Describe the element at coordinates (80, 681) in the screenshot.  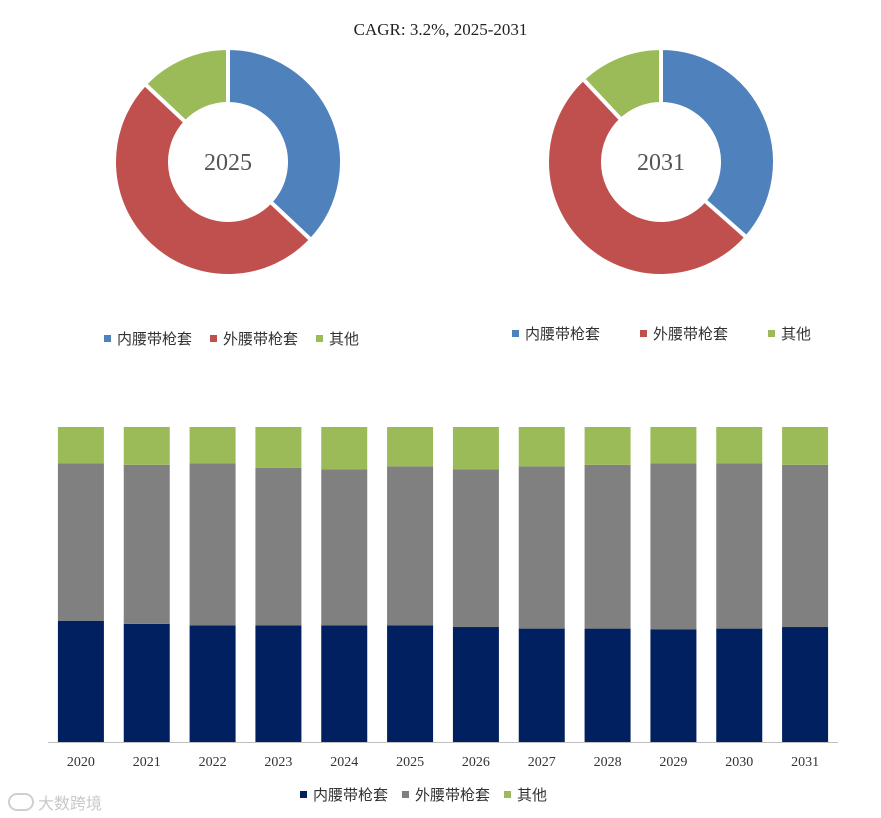
I see `bar-segment-inner-2020` at that location.